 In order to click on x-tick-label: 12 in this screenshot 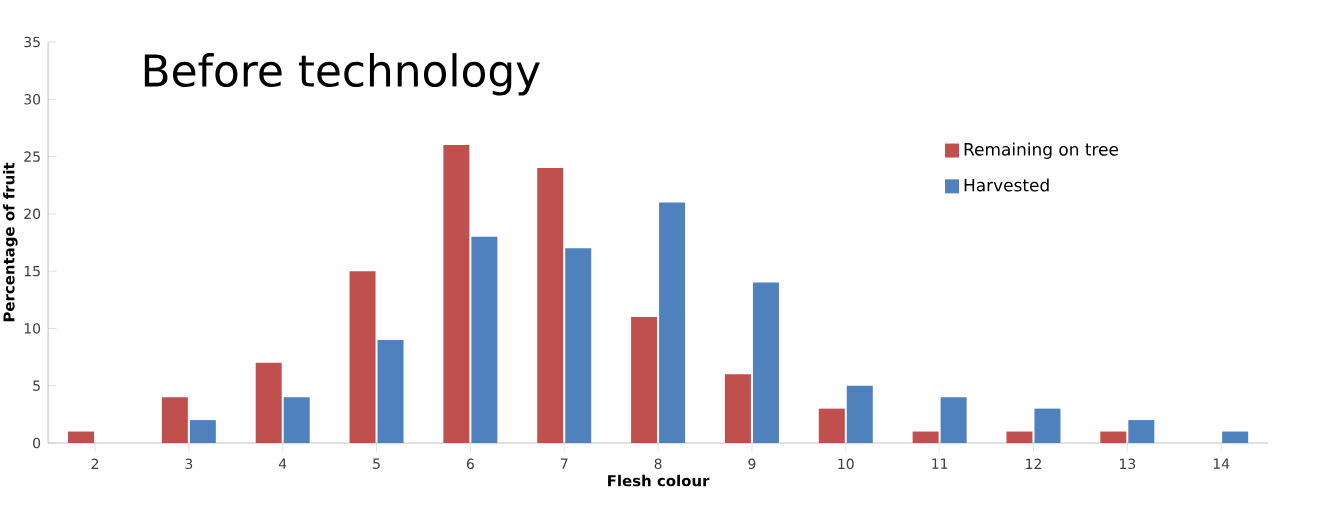, I will do `click(1033, 463)`.